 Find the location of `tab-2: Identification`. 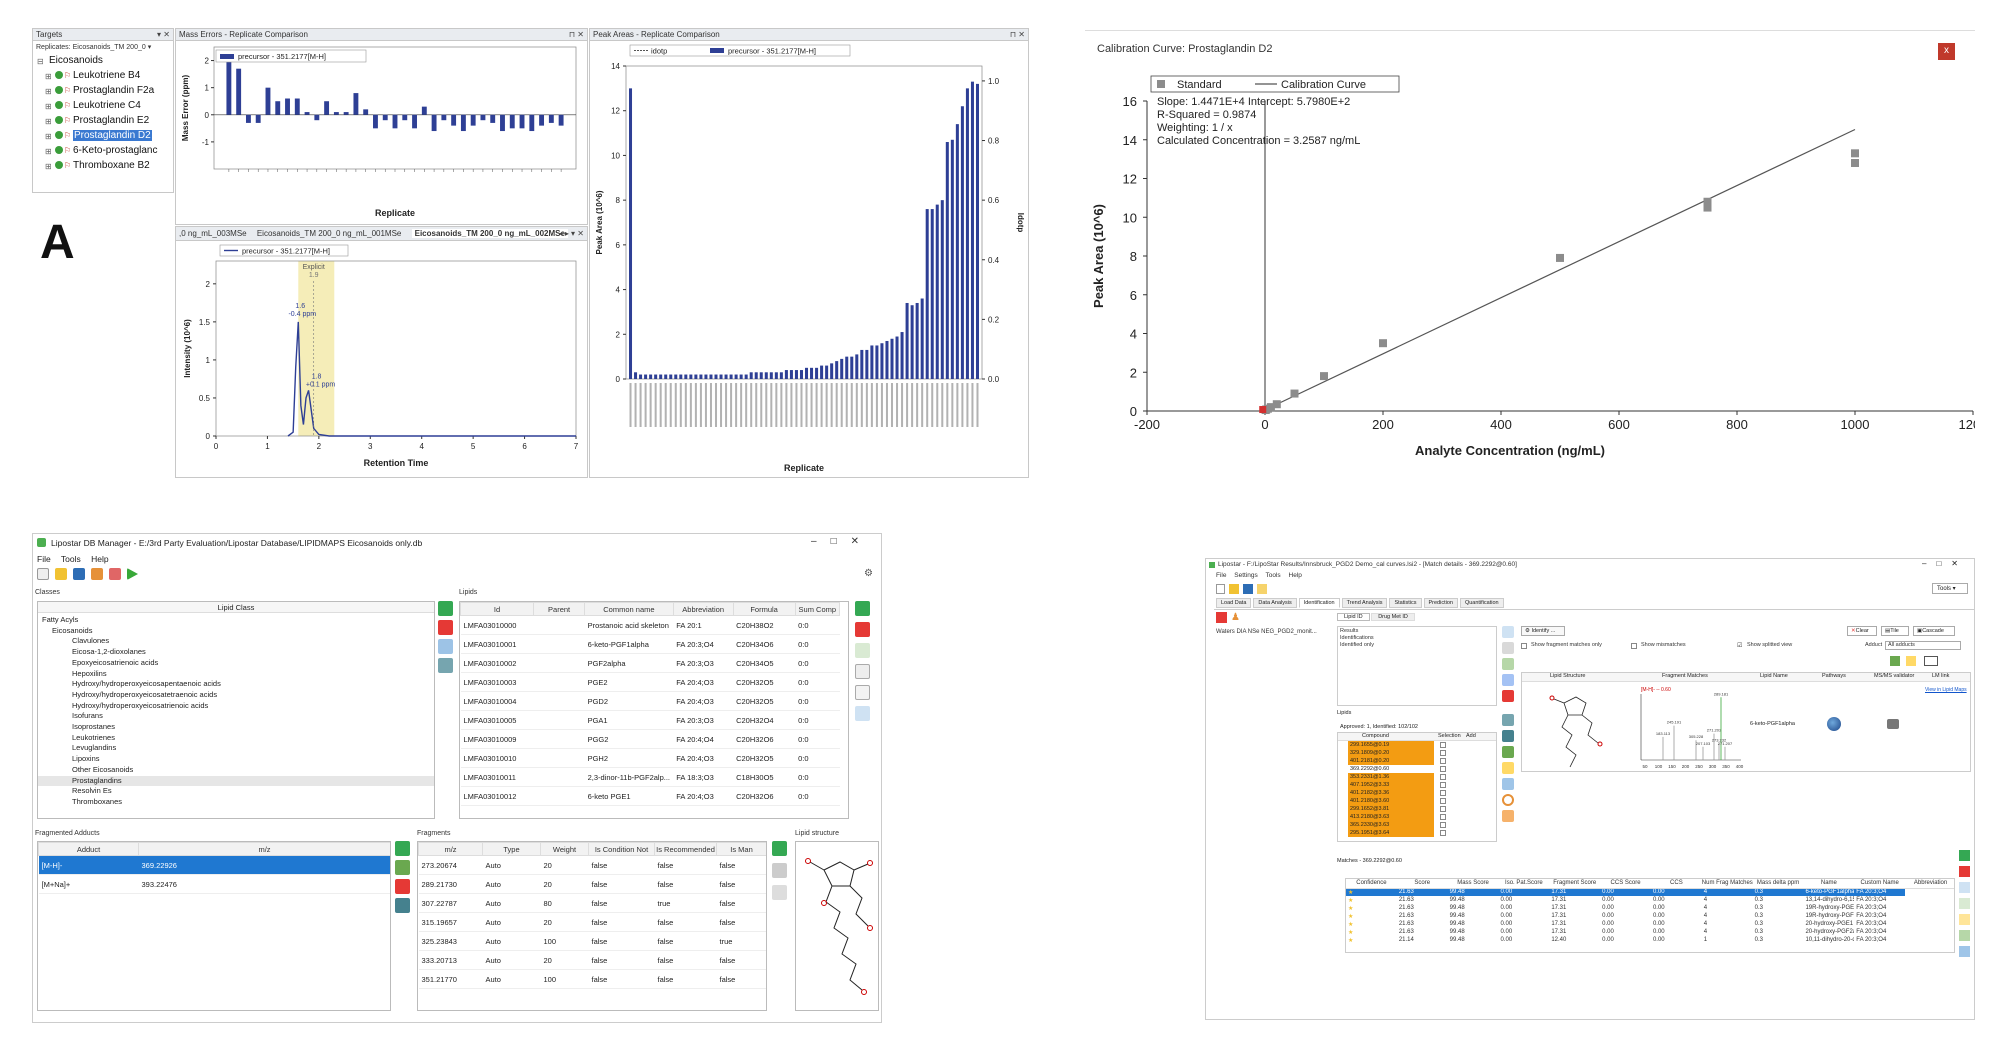

tab-2: Identification is located at coordinates (1319, 603).